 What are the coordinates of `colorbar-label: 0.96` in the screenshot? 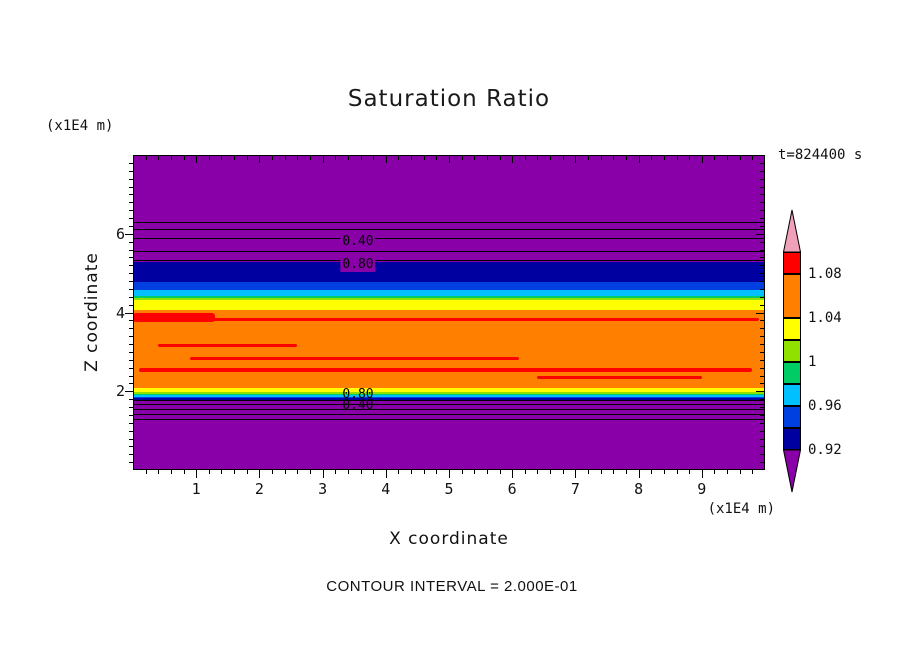 It's located at (825, 406).